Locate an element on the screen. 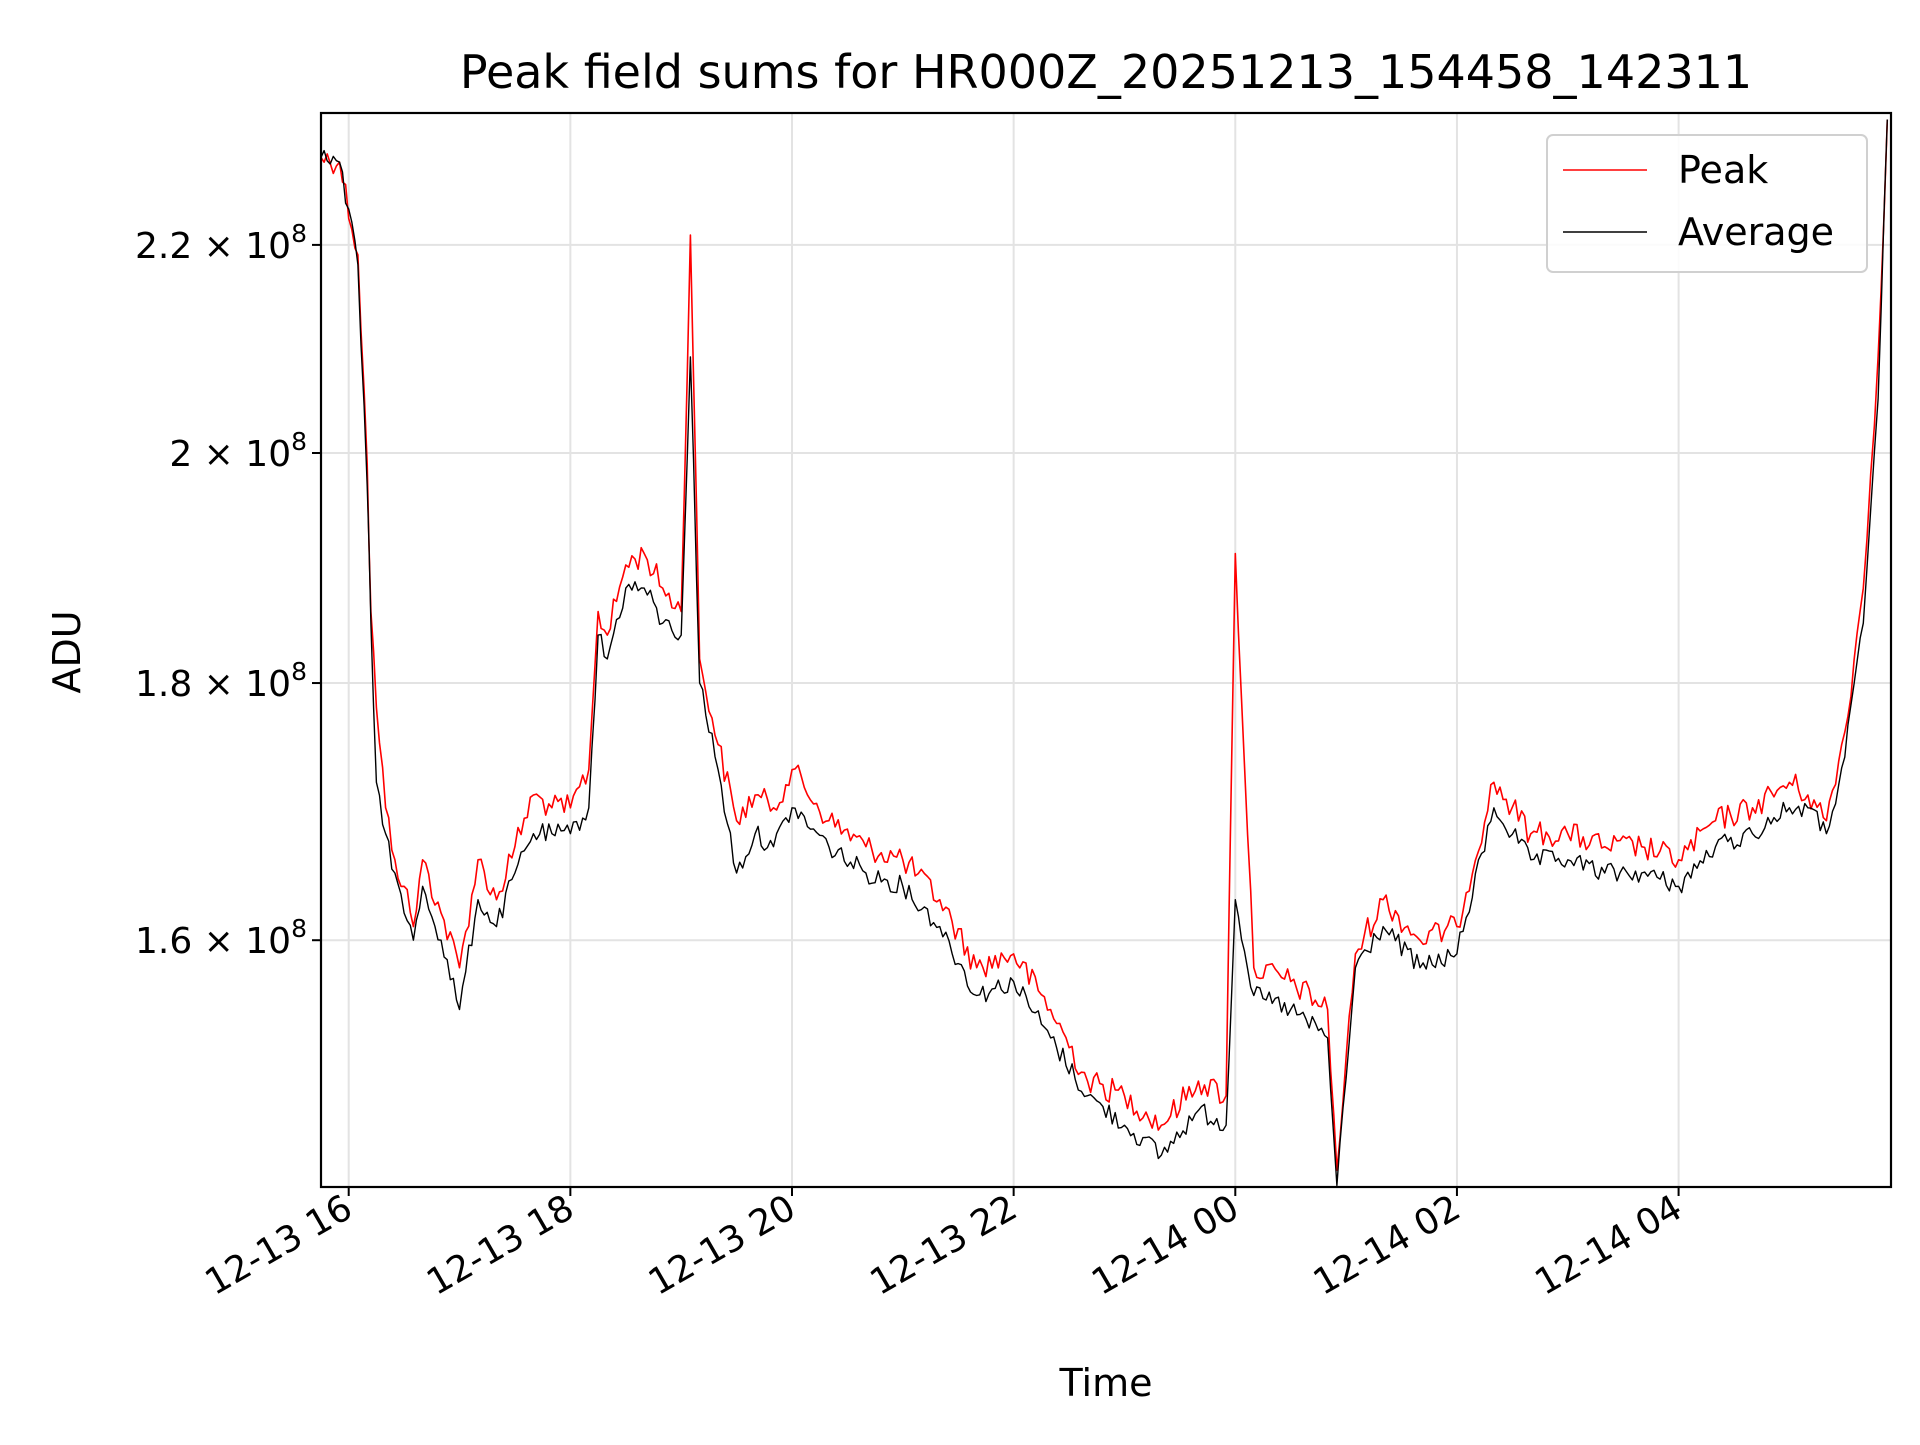 Image resolution: width=1920 pixels, height=1445 pixels. y-tick-label: 2.2 × 108 is located at coordinates (221, 243).